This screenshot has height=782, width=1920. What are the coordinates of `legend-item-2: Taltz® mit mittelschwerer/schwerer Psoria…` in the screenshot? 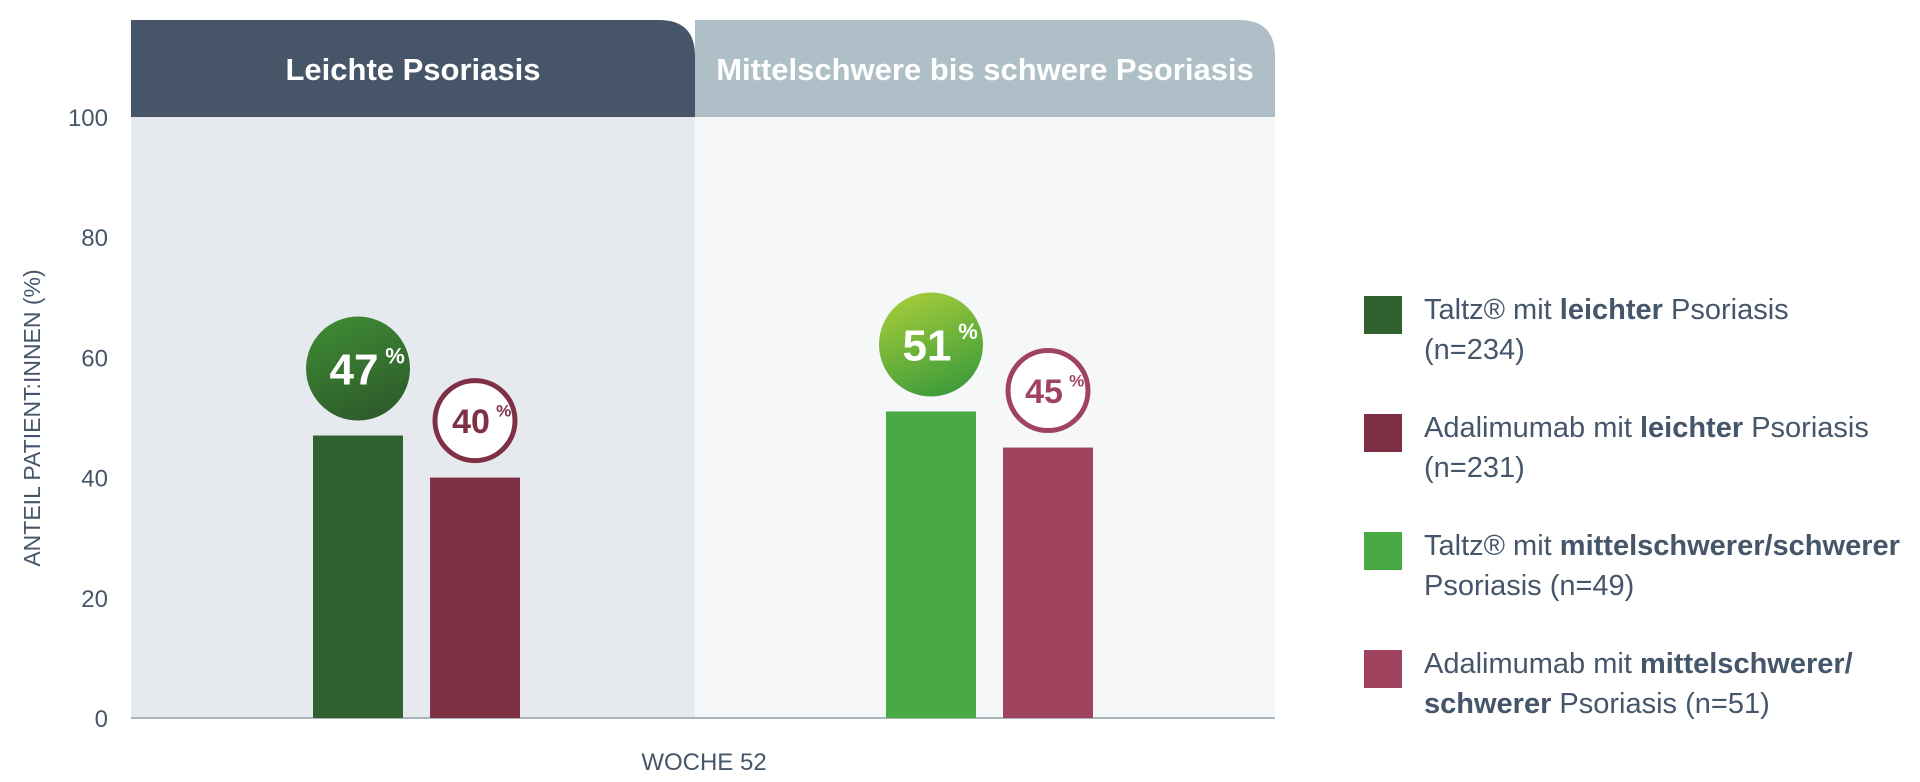 It's located at (1634, 585).